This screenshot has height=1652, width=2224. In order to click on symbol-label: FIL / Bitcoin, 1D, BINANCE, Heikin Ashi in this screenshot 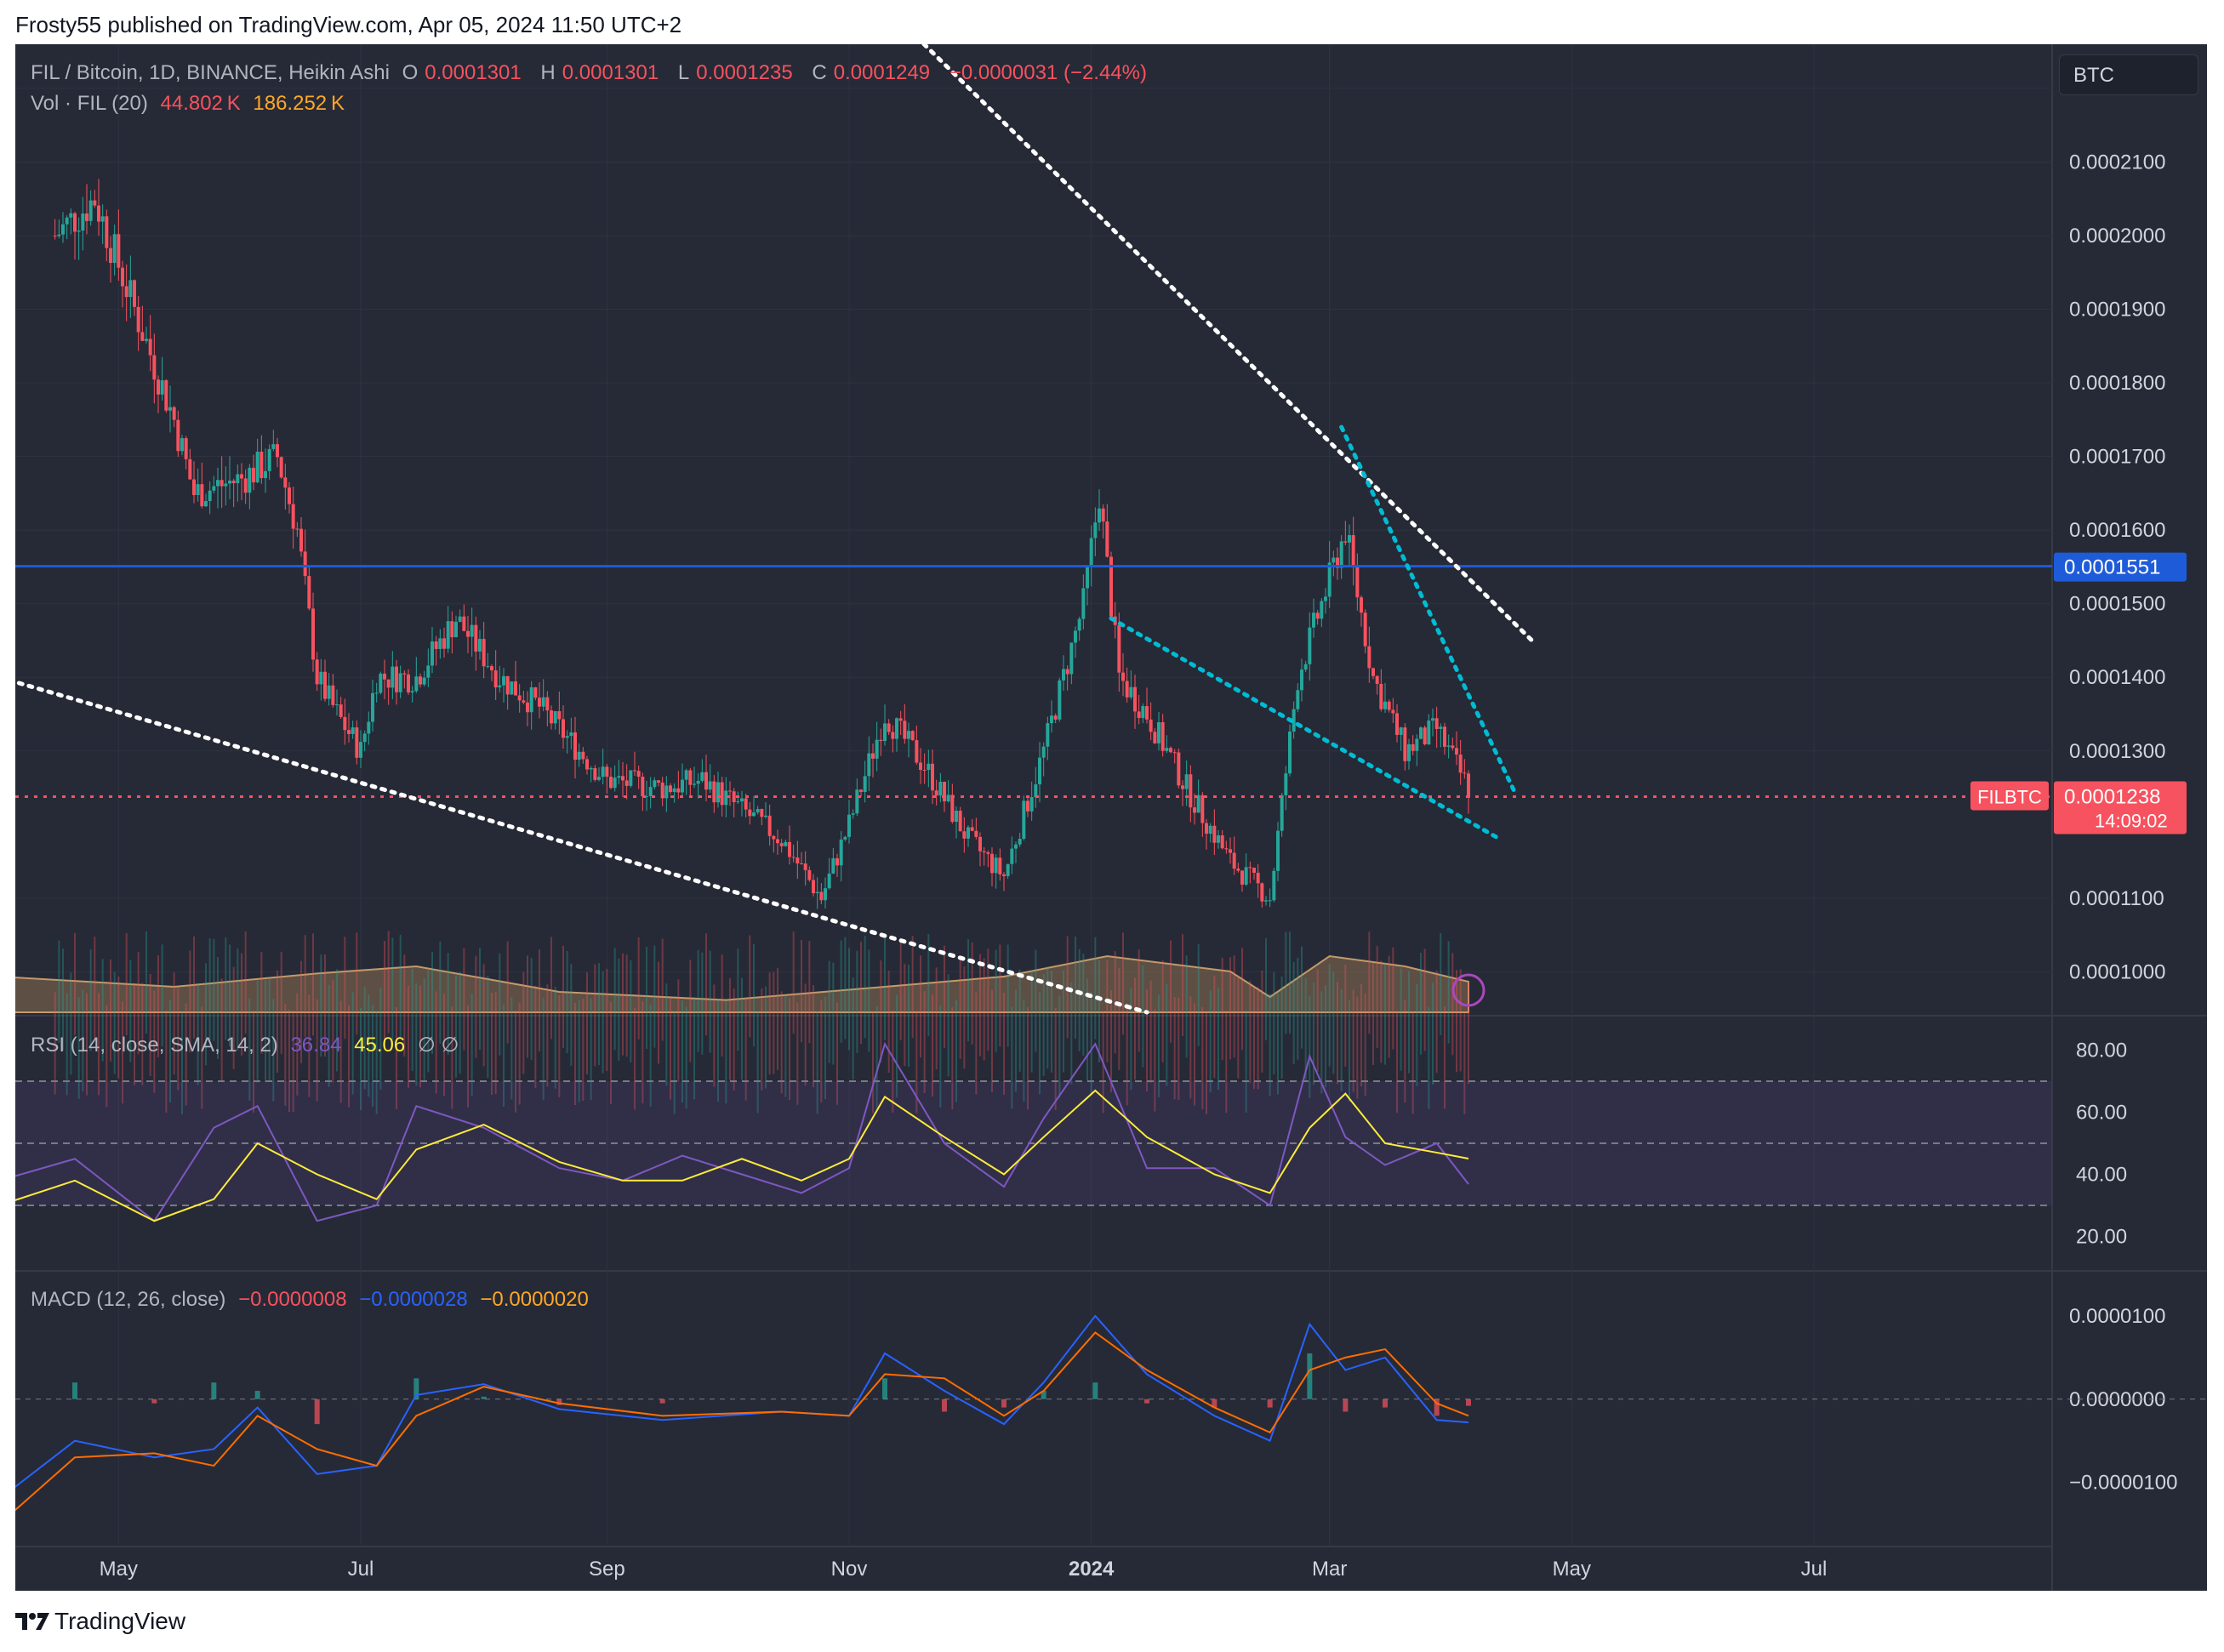, I will do `click(210, 72)`.